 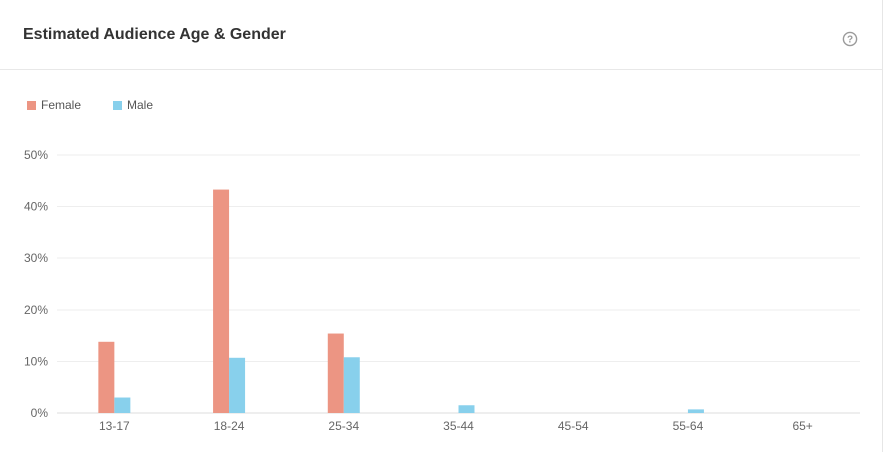 I want to click on legend-item-female: Female, so click(x=54, y=105).